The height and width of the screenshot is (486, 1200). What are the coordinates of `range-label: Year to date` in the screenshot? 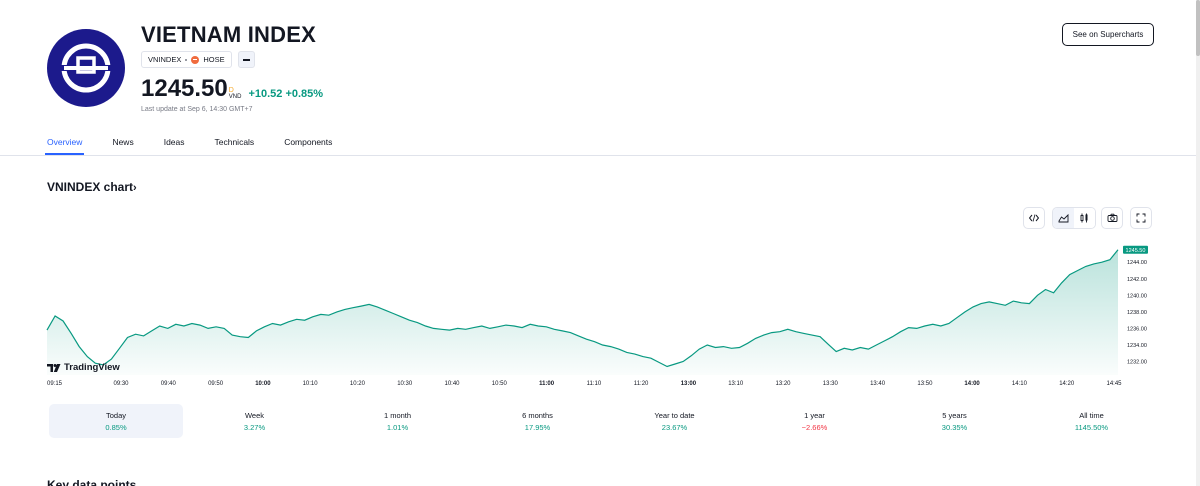 It's located at (674, 415).